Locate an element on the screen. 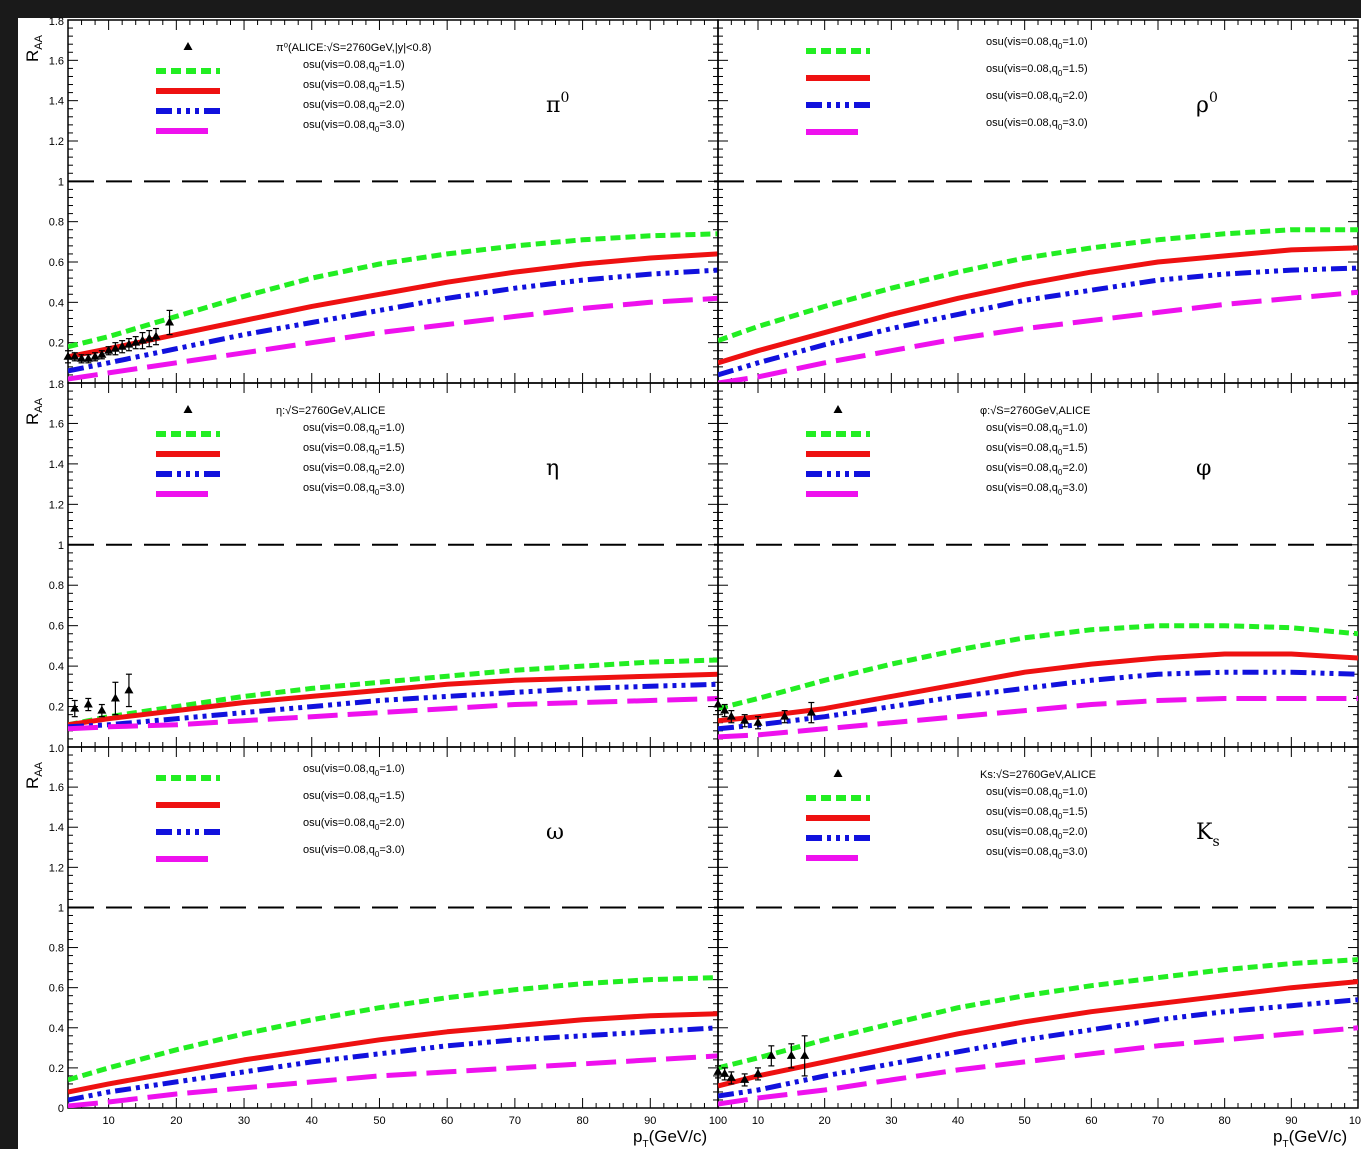 The image size is (1361, 1149). top-bar is located at coordinates (680, 9).